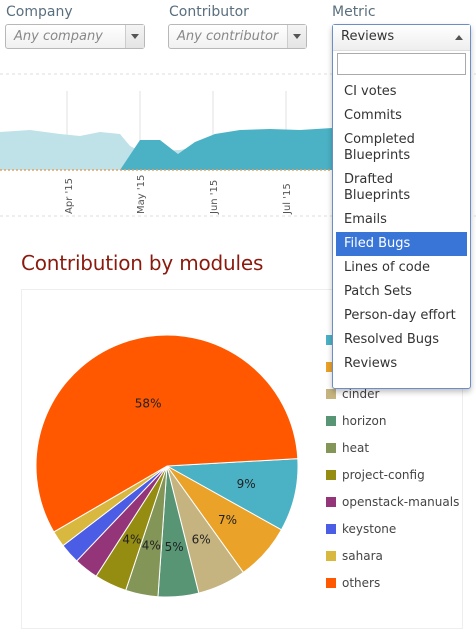  Describe the element at coordinates (368, 36) in the screenshot. I see `metric-select-value: Reviews` at that location.